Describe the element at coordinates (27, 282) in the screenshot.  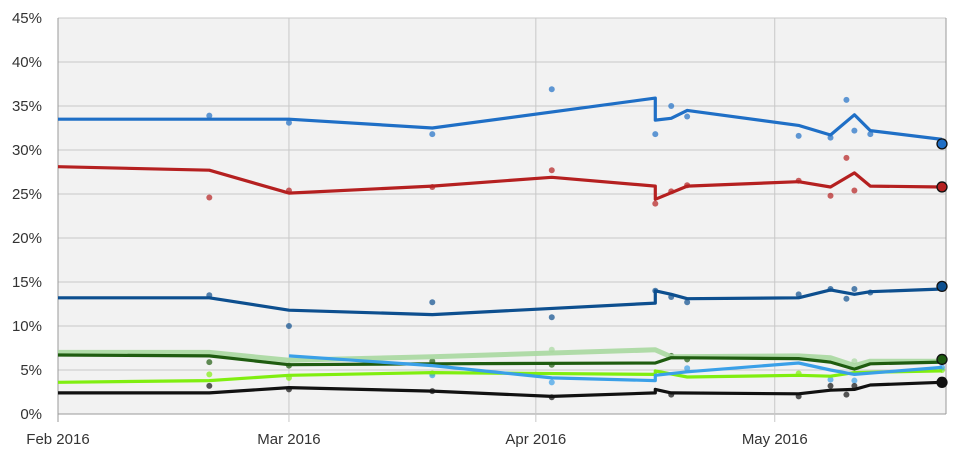
I see `y-tick-label: 15%` at that location.